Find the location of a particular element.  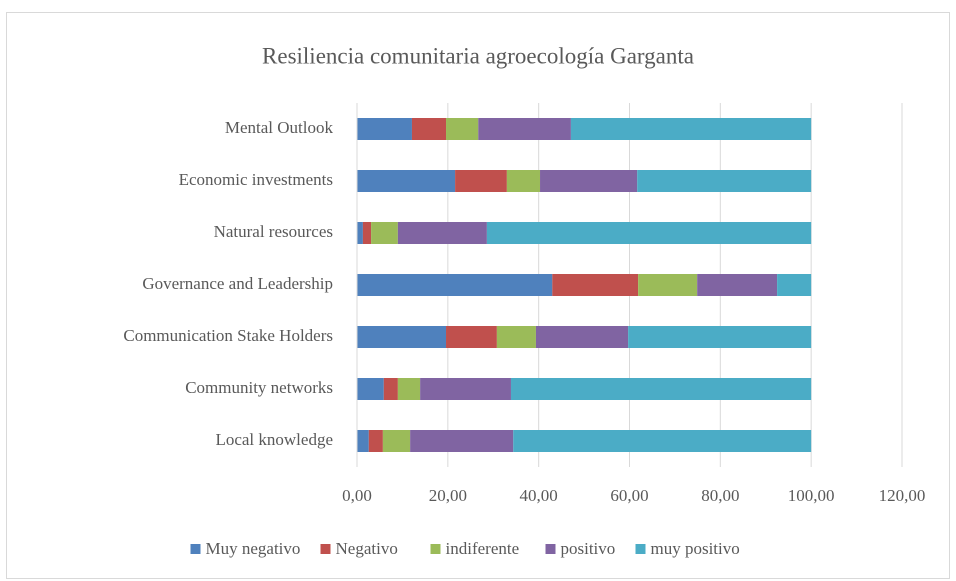

x-tick-label: 40,00 is located at coordinates (539, 495).